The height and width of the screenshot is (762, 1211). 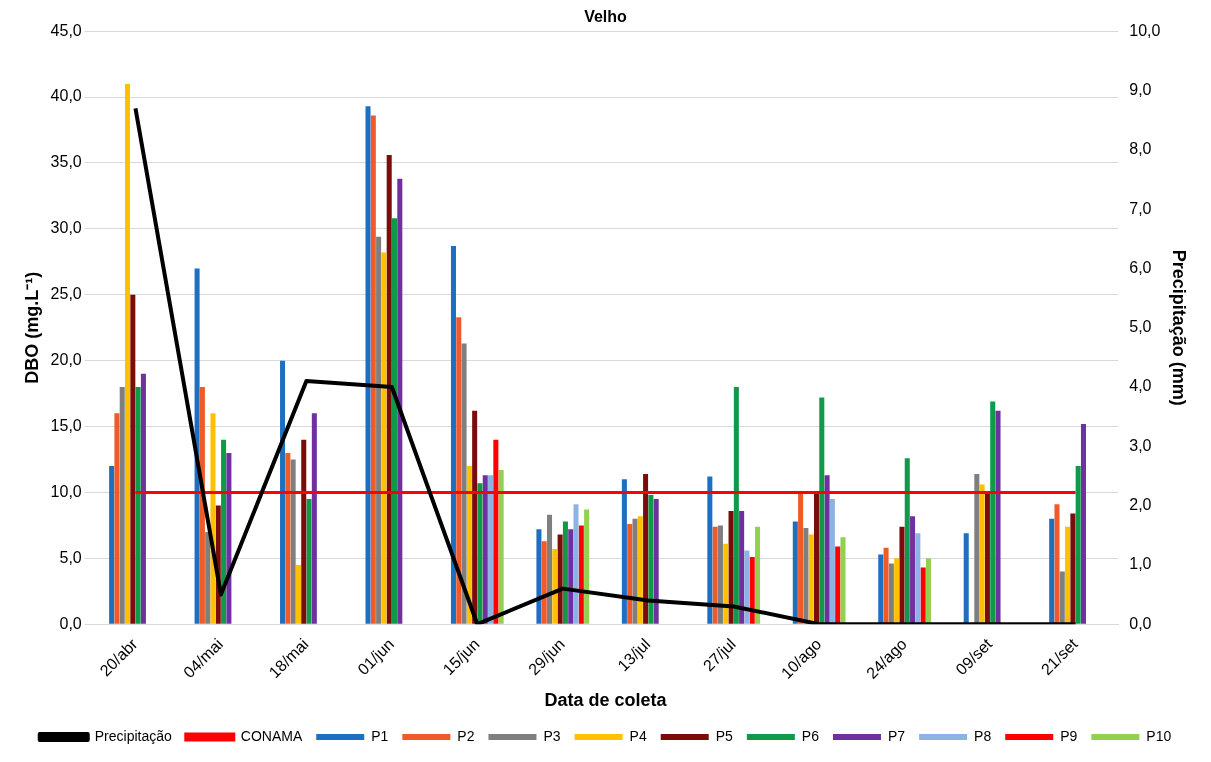 I want to click on y-tick-label: 0,0, so click(x=70, y=623).